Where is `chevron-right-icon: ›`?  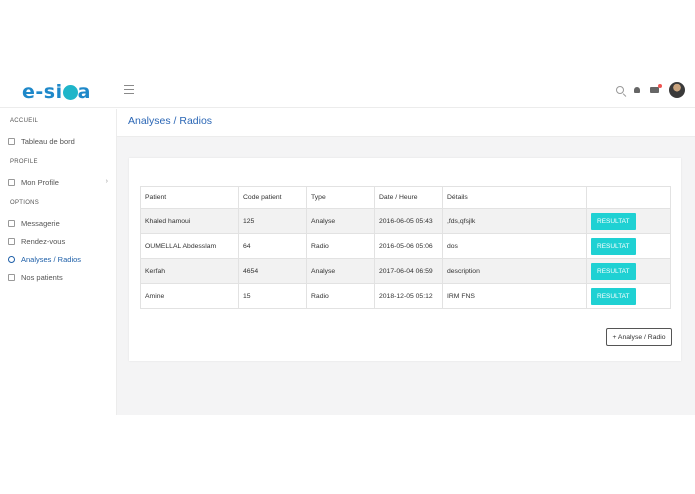 chevron-right-icon: › is located at coordinates (106, 181).